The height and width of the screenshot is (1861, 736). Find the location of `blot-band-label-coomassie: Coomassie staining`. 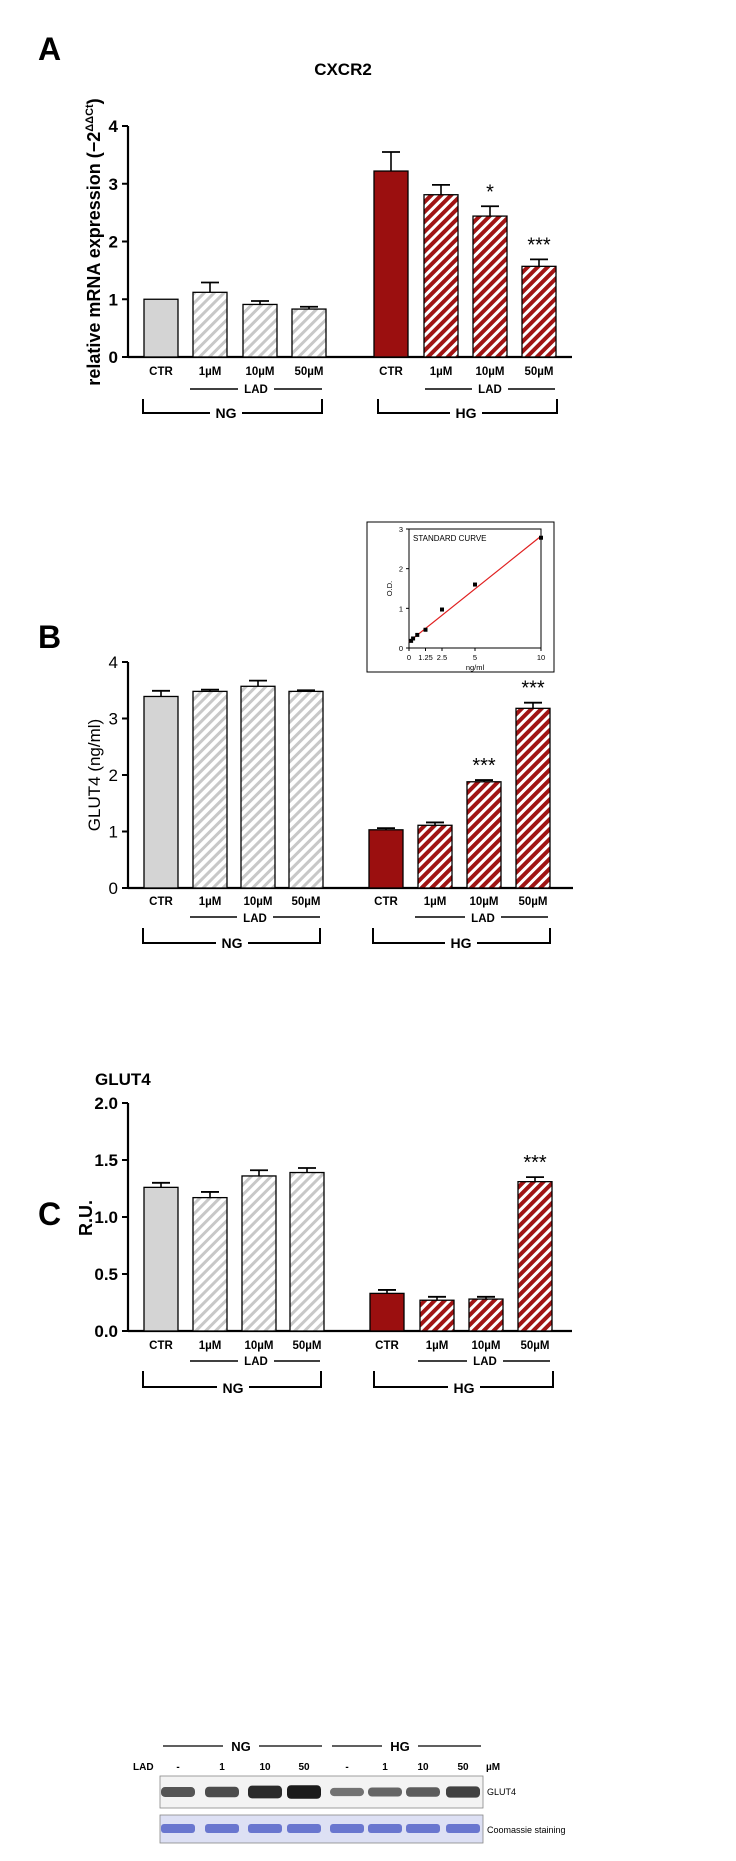

blot-band-label-coomassie: Coomassie staining is located at coordinates (526, 1830).